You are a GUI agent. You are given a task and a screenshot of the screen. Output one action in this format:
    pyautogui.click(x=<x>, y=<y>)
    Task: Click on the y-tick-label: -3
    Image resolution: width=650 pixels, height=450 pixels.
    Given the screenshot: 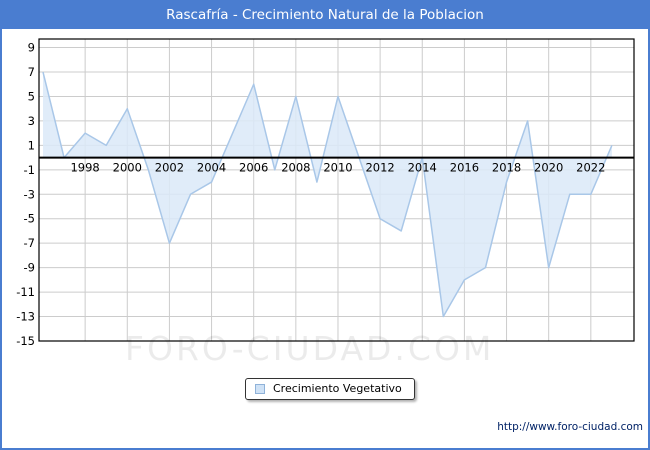 What is the action you would take?
    pyautogui.click(x=29, y=194)
    